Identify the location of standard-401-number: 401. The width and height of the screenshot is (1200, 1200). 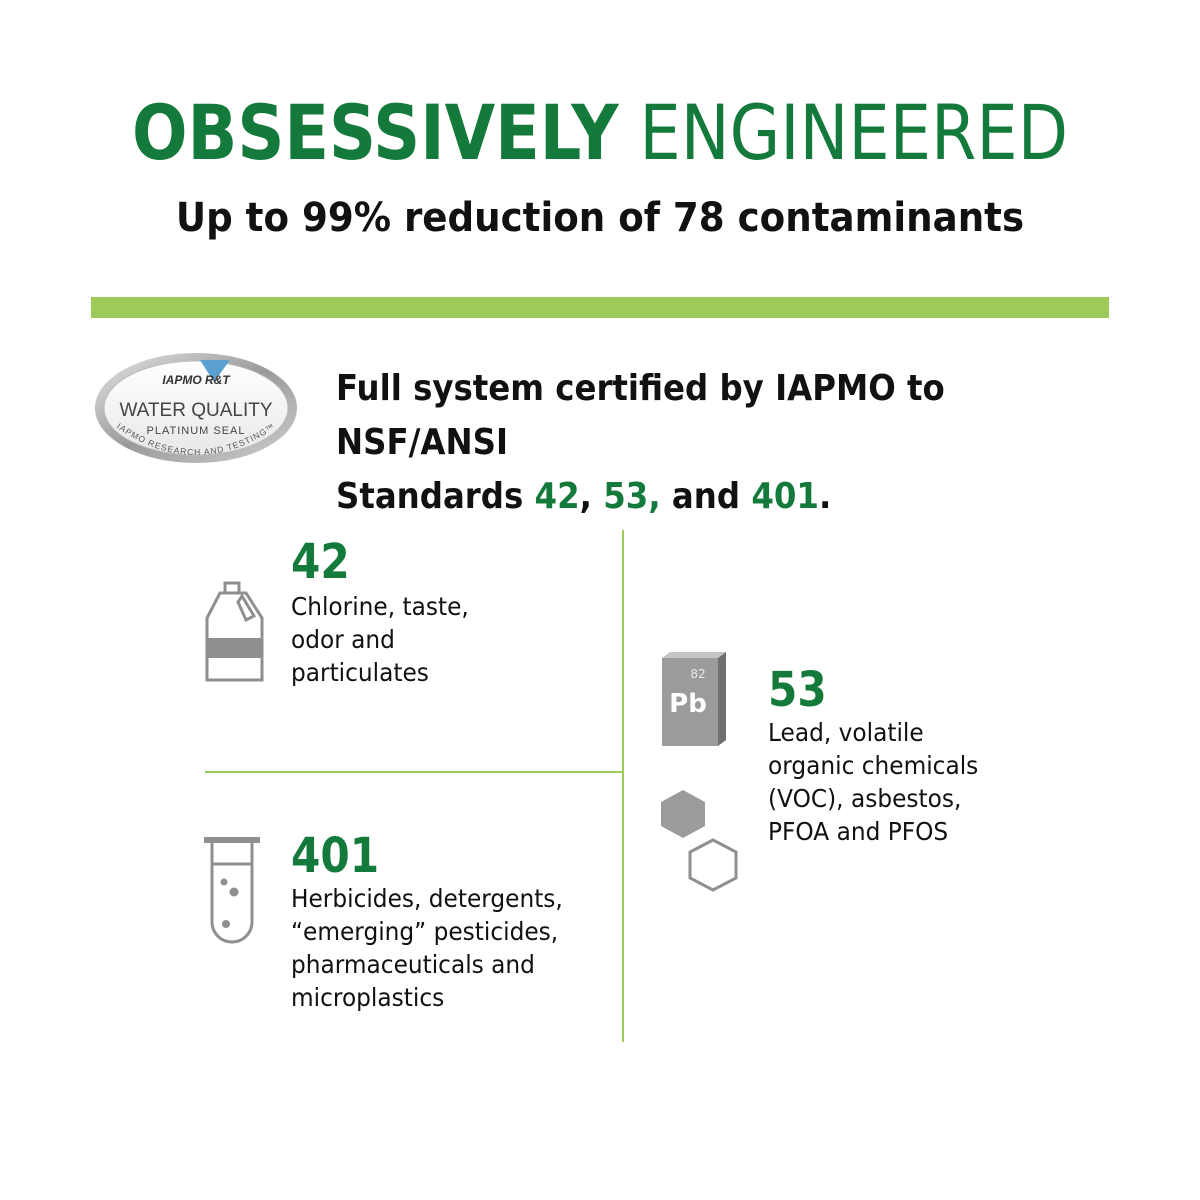
(335, 856).